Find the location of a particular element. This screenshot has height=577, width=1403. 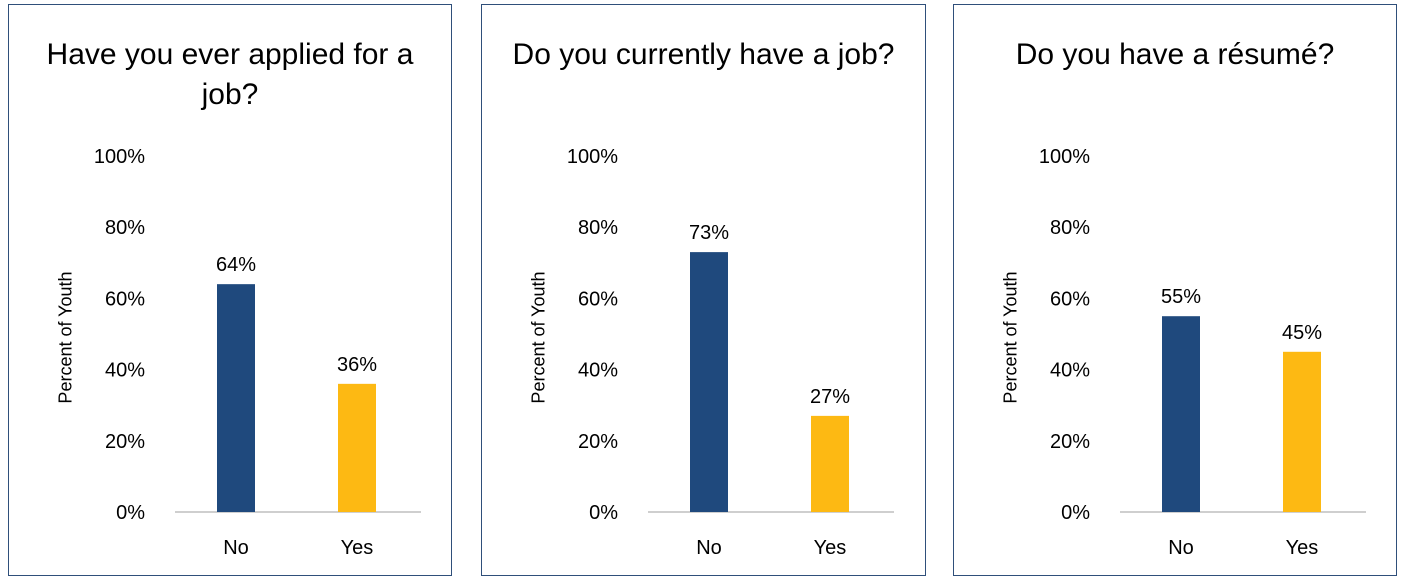

data-label: 27% is located at coordinates (830, 397).